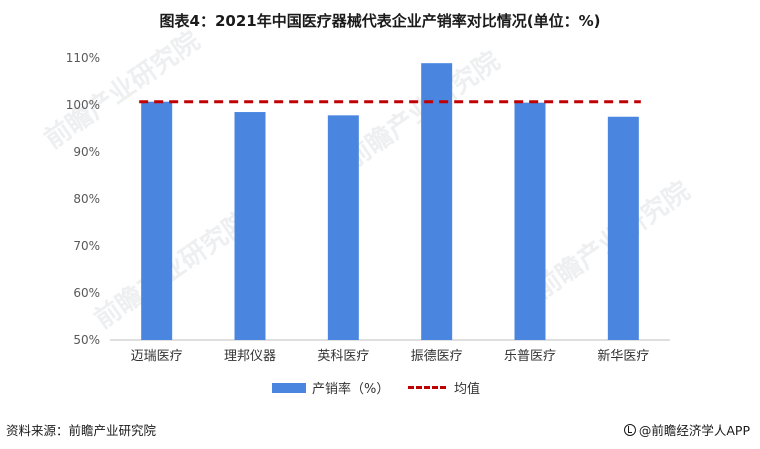  What do you see at coordinates (250, 356) in the screenshot?
I see `x-tick-label: 理邦仪器` at bounding box center [250, 356].